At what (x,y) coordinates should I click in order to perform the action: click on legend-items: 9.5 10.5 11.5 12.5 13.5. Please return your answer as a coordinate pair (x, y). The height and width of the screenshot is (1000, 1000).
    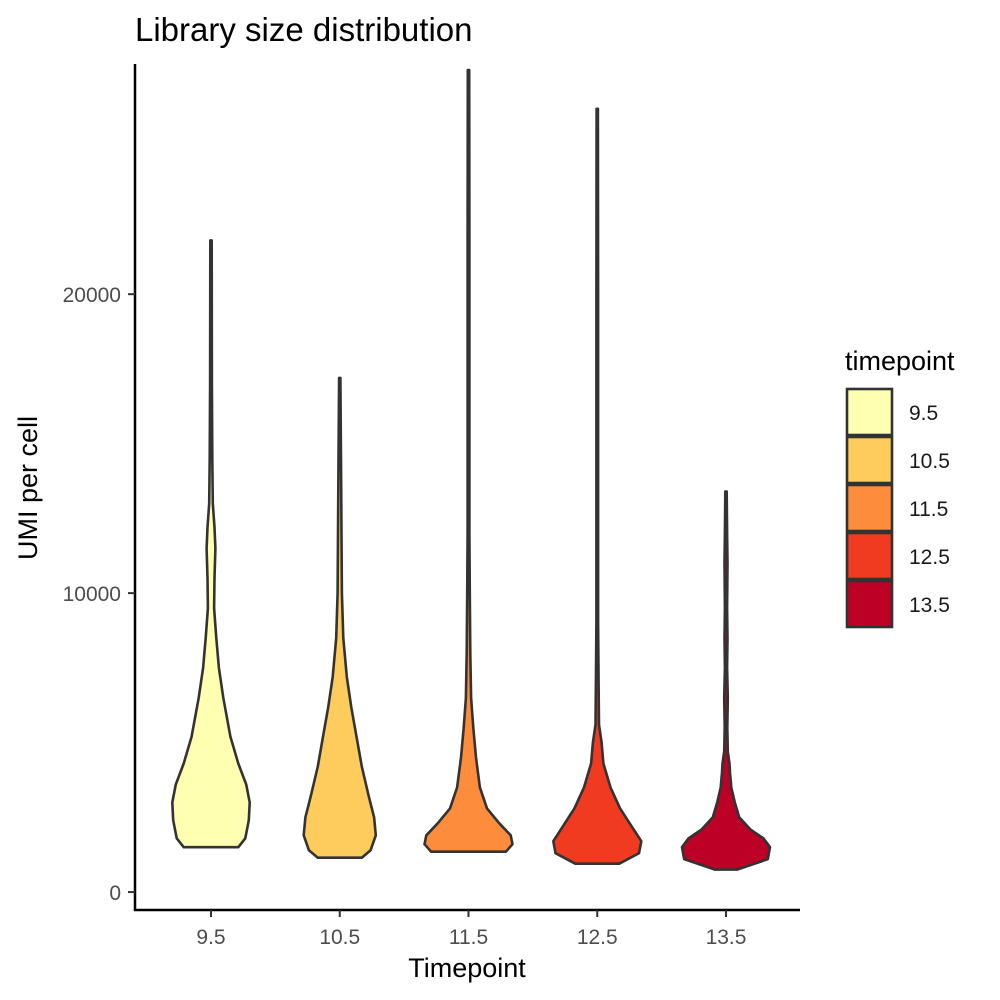
    Looking at the image, I should click on (897, 508).